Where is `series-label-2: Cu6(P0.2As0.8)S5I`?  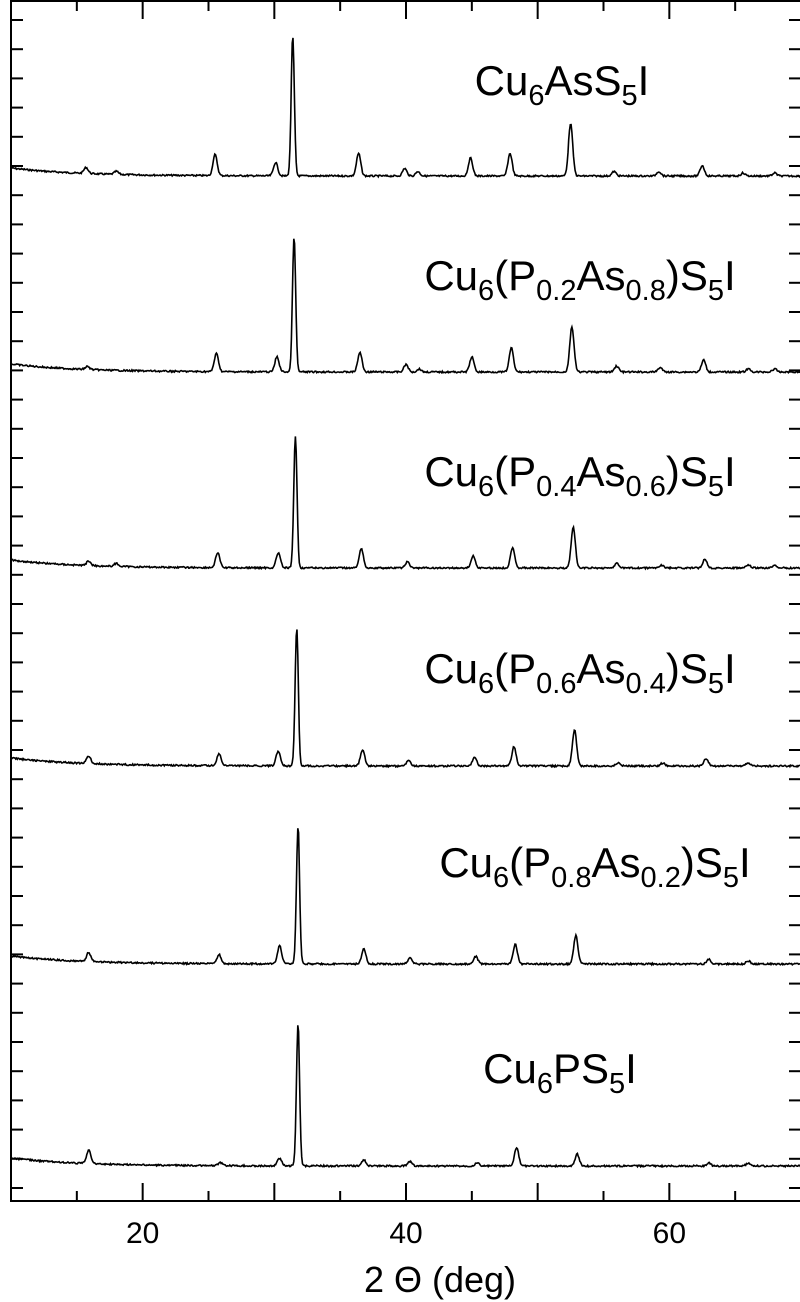 series-label-2: Cu6(P0.2As0.8)S5I is located at coordinates (579, 279).